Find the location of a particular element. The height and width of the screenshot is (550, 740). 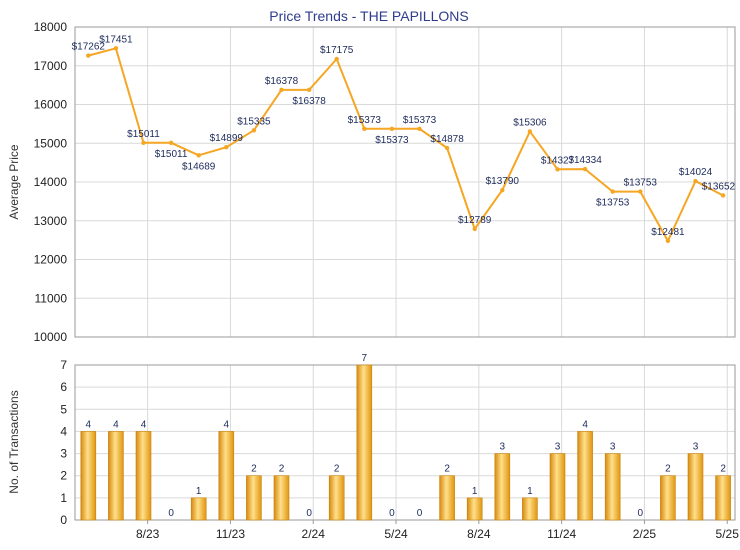

price-data-label: $17262 is located at coordinates (89, 47).